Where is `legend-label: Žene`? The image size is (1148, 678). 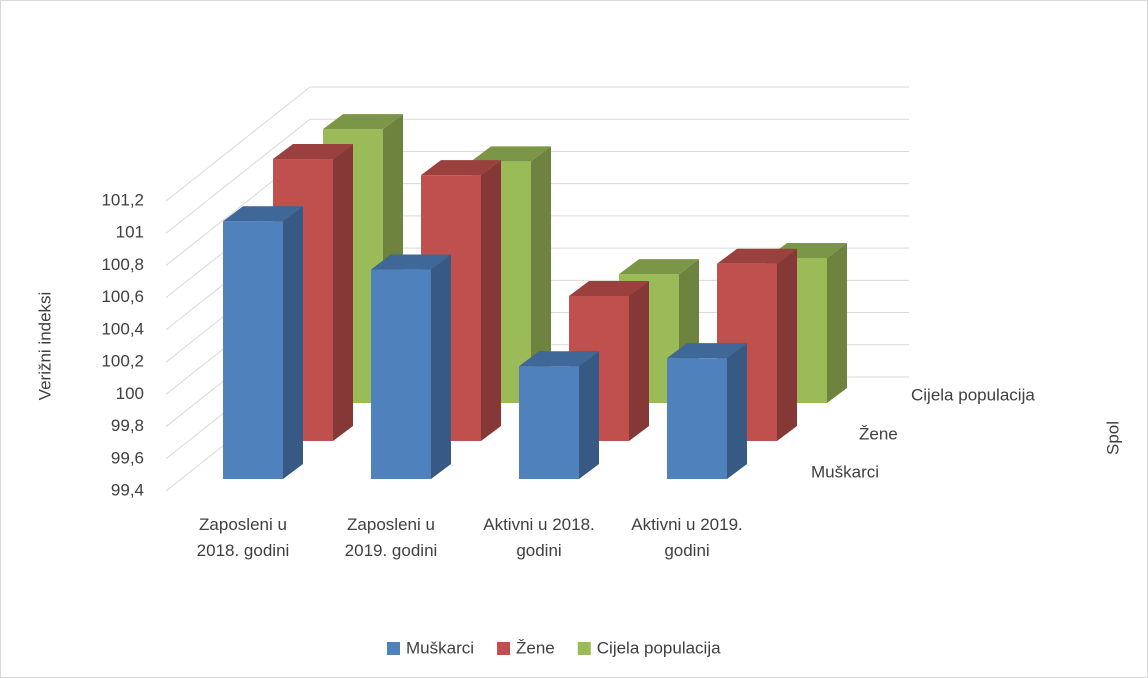 legend-label: Žene is located at coordinates (535, 647).